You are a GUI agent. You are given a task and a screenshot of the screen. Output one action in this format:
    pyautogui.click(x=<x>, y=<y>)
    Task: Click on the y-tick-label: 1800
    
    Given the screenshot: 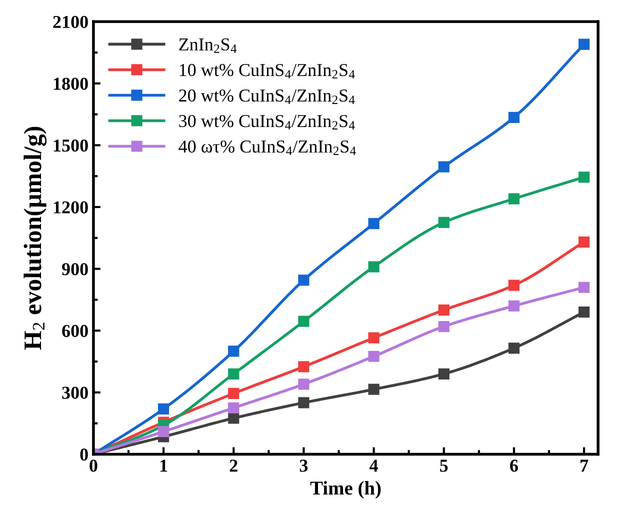 What is the action you would take?
    pyautogui.click(x=71, y=84)
    